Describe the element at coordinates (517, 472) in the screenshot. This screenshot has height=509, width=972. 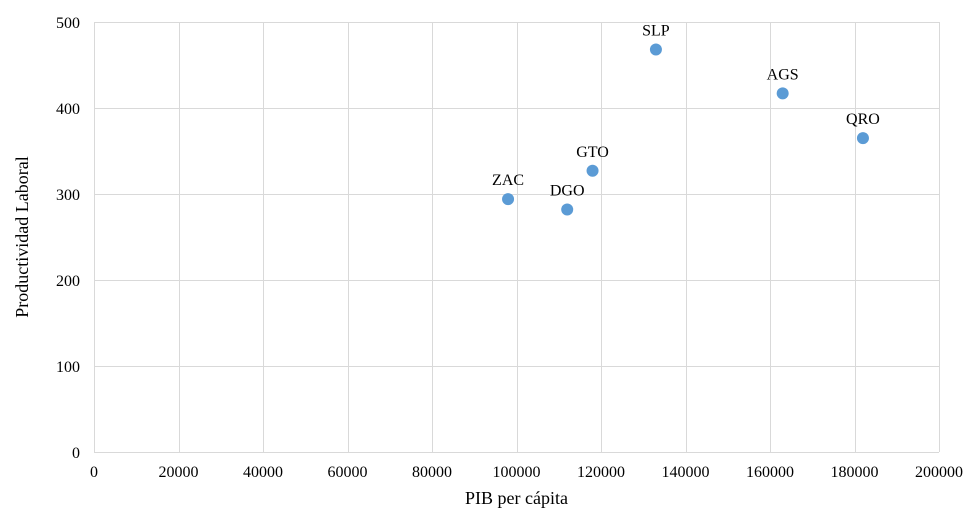
I see `x-tick-label: 100000` at that location.